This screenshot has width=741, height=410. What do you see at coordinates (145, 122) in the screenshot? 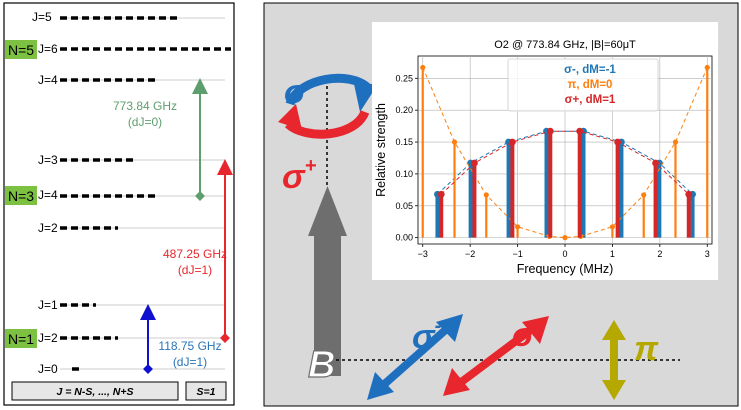
I see `transition-label-773ghz-rule: (dJ=0)` at bounding box center [145, 122].